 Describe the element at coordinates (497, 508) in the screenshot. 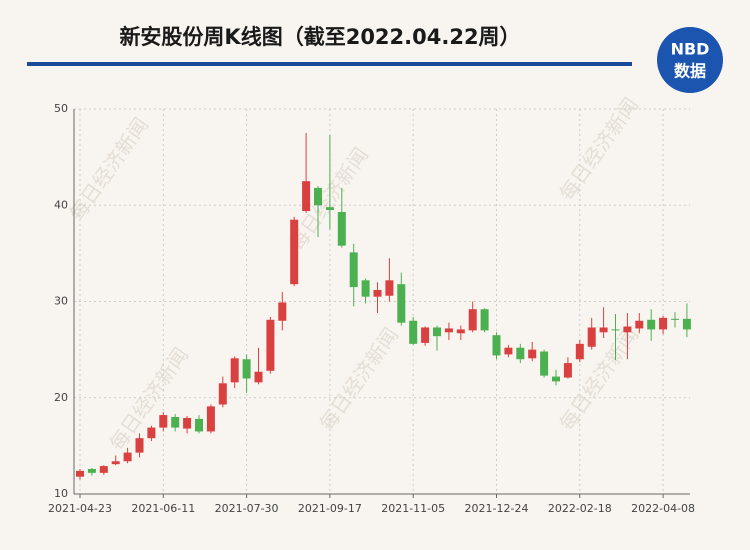

I see `x-tick-label: 2021-12-24` at that location.